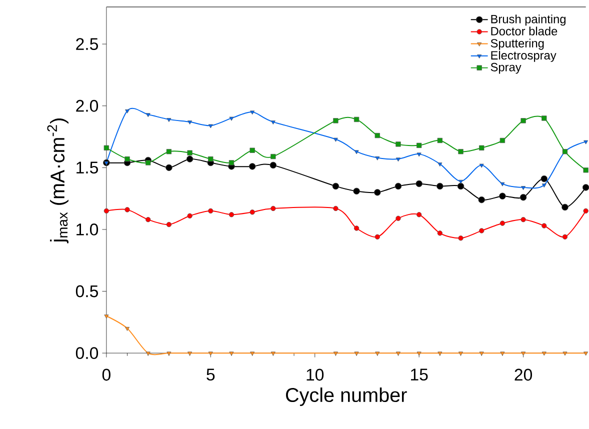 The image size is (589, 429). What do you see at coordinates (517, 44) in the screenshot?
I see `legend-label: Sputtering` at bounding box center [517, 44].